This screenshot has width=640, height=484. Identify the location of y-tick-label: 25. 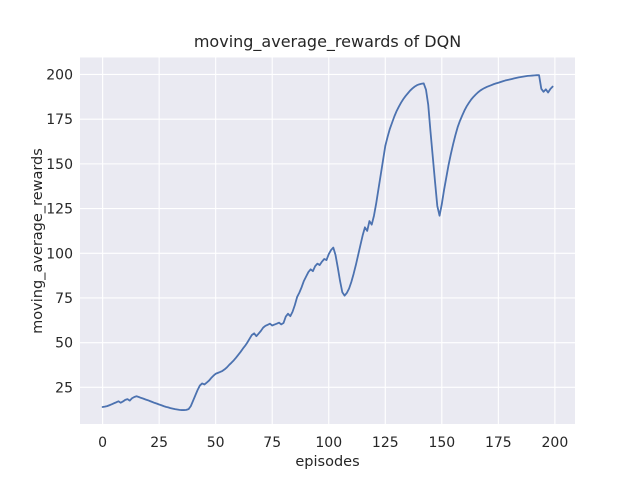
(64, 388).